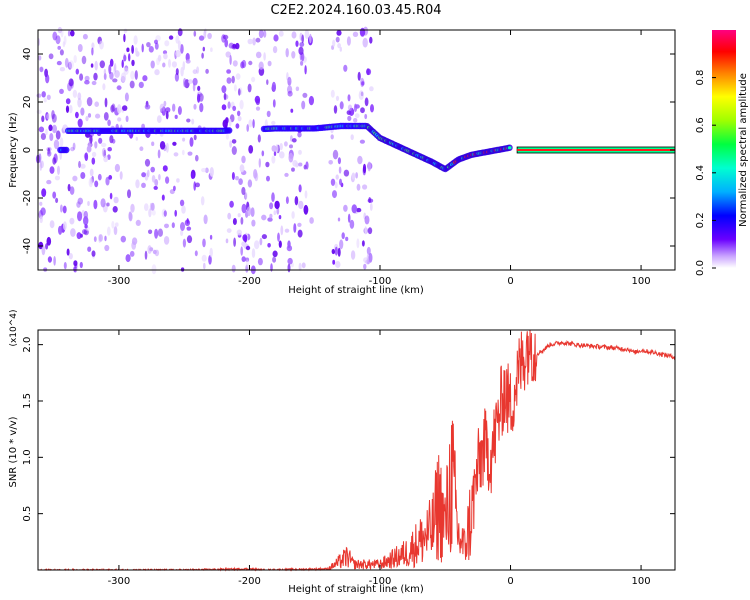  I want to click on snr-x-axis-label: Height of straight line (km), so click(356, 589).